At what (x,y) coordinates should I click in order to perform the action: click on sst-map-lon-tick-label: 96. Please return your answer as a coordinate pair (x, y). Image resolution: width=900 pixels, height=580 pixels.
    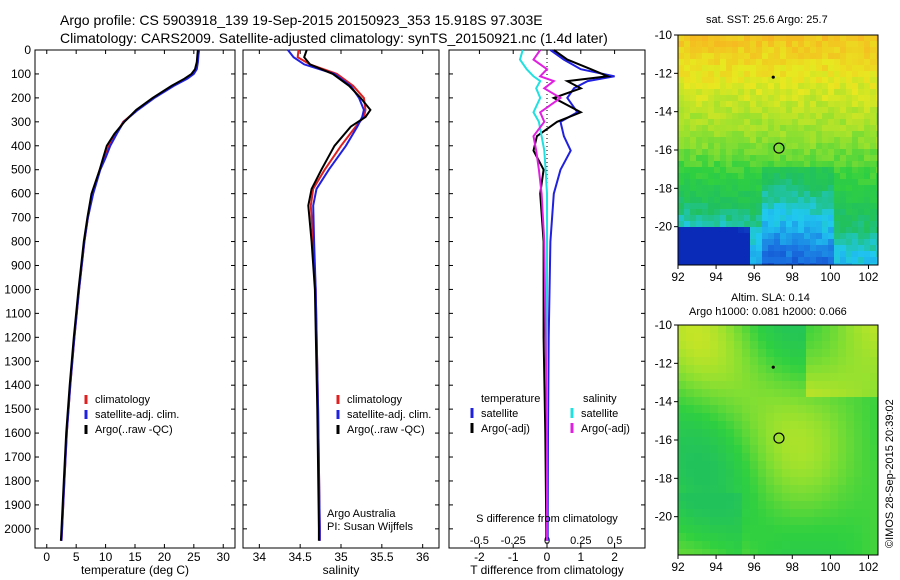
    Looking at the image, I should click on (755, 277).